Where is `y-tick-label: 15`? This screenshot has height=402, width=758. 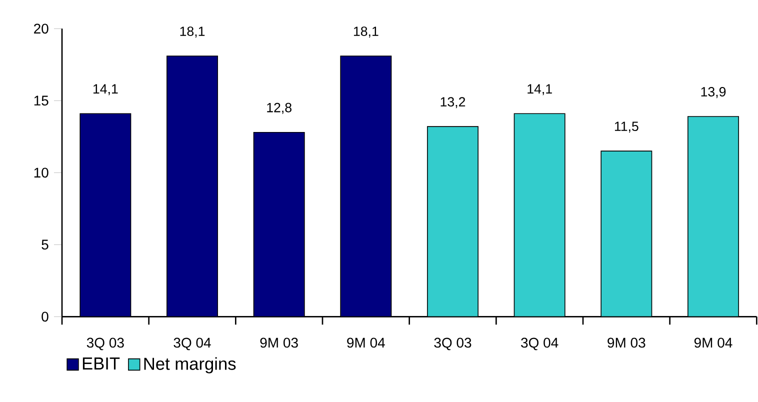 y-tick-label: 15 is located at coordinates (41, 101).